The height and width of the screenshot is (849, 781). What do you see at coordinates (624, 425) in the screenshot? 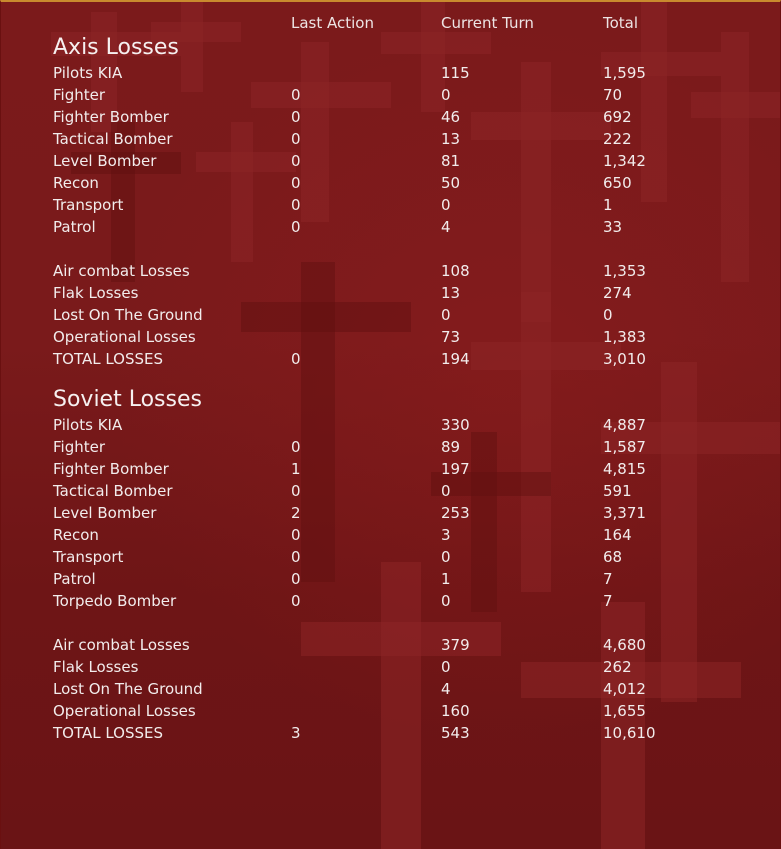
I see `soviet-total-value: 4,887` at bounding box center [624, 425].